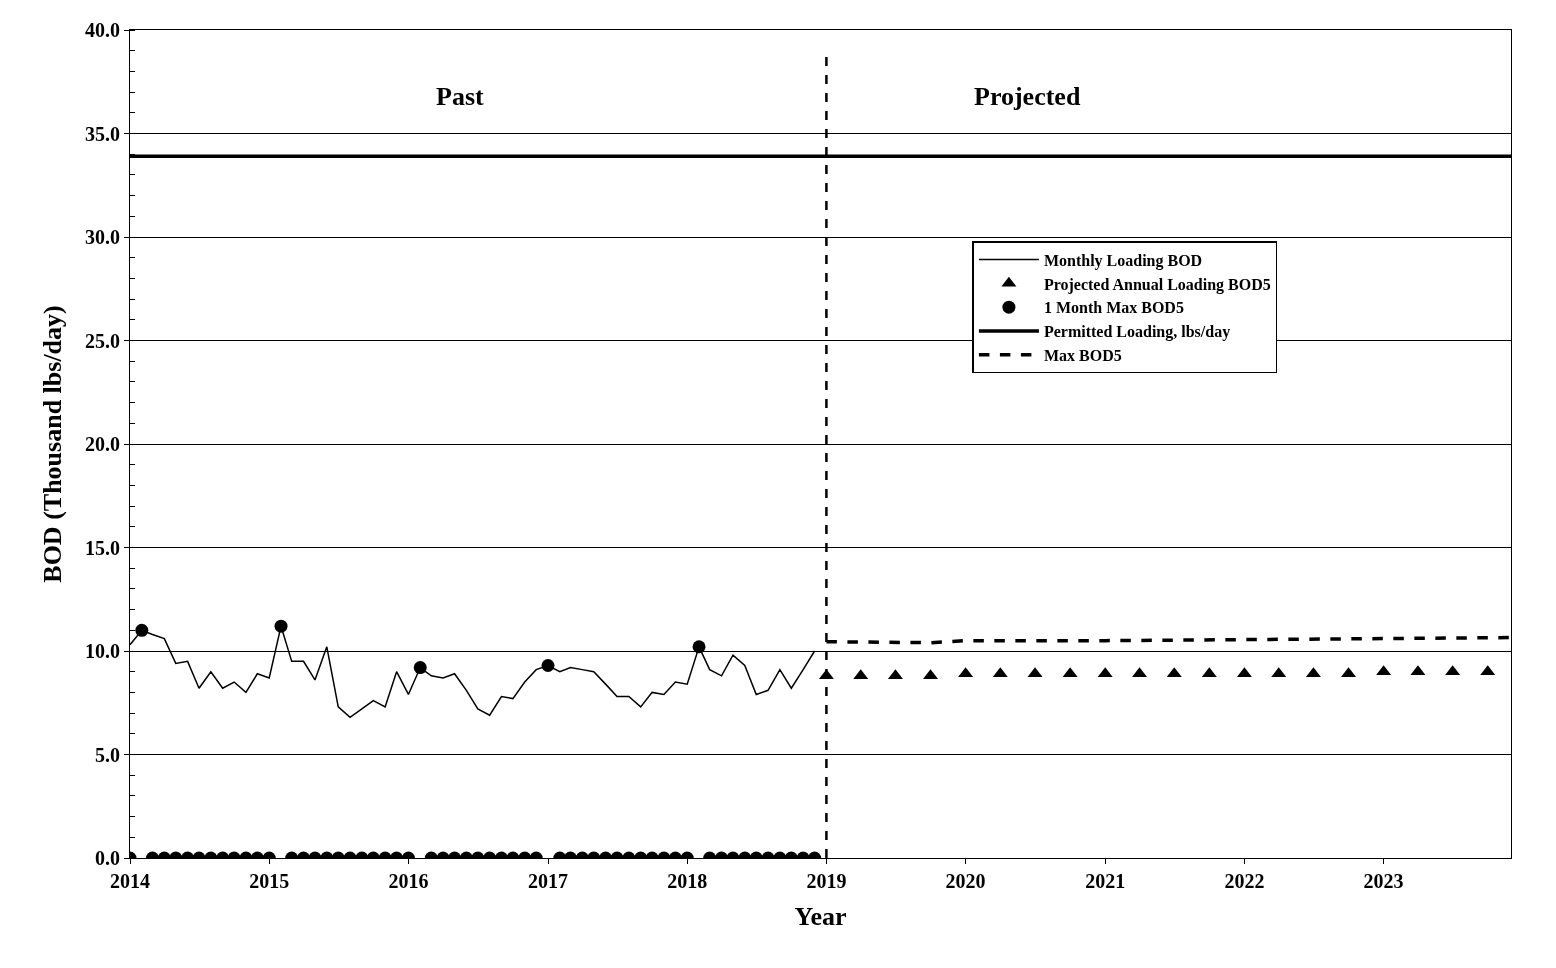 The image size is (1556, 968). I want to click on y-tick-label: 30.0, so click(102, 237).